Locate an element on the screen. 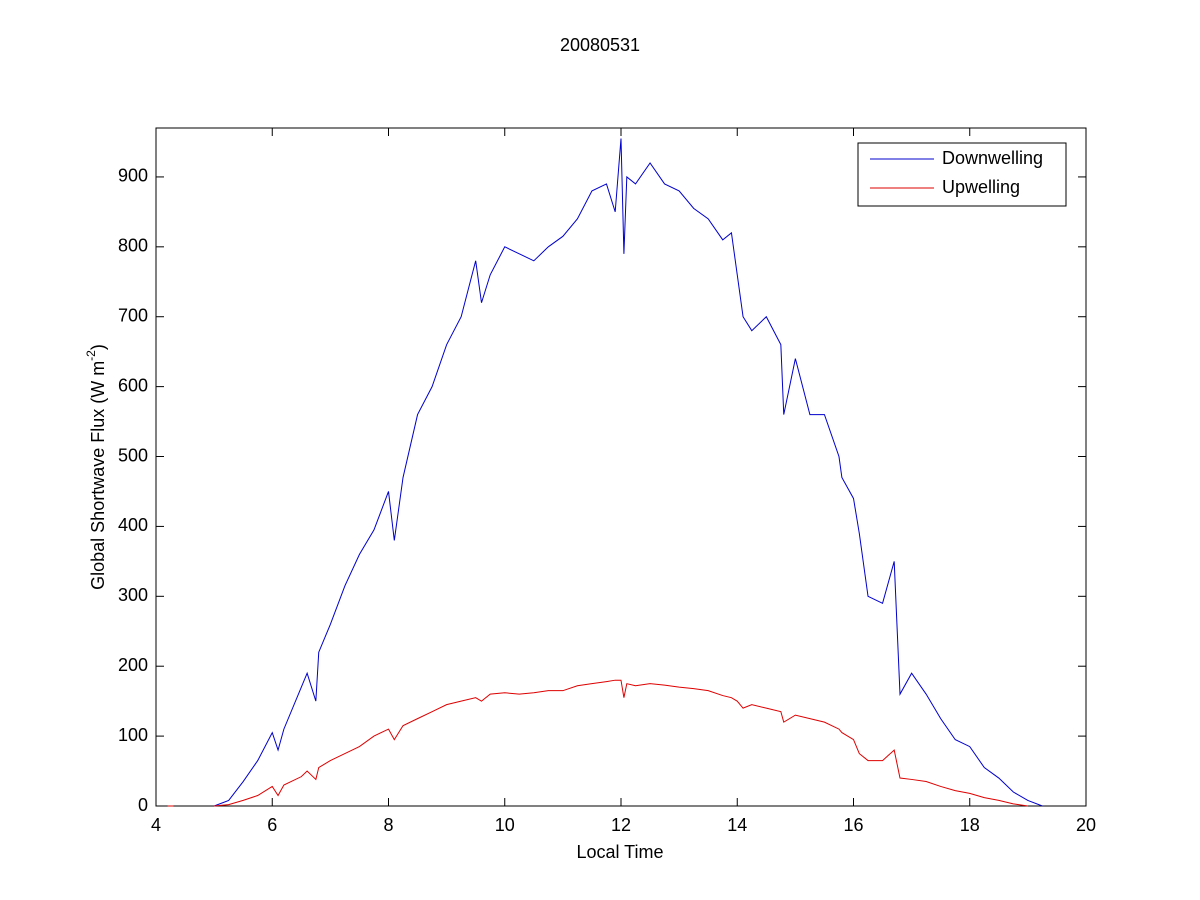 The height and width of the screenshot is (900, 1200). y-tick-label: 300 is located at coordinates (133, 595).